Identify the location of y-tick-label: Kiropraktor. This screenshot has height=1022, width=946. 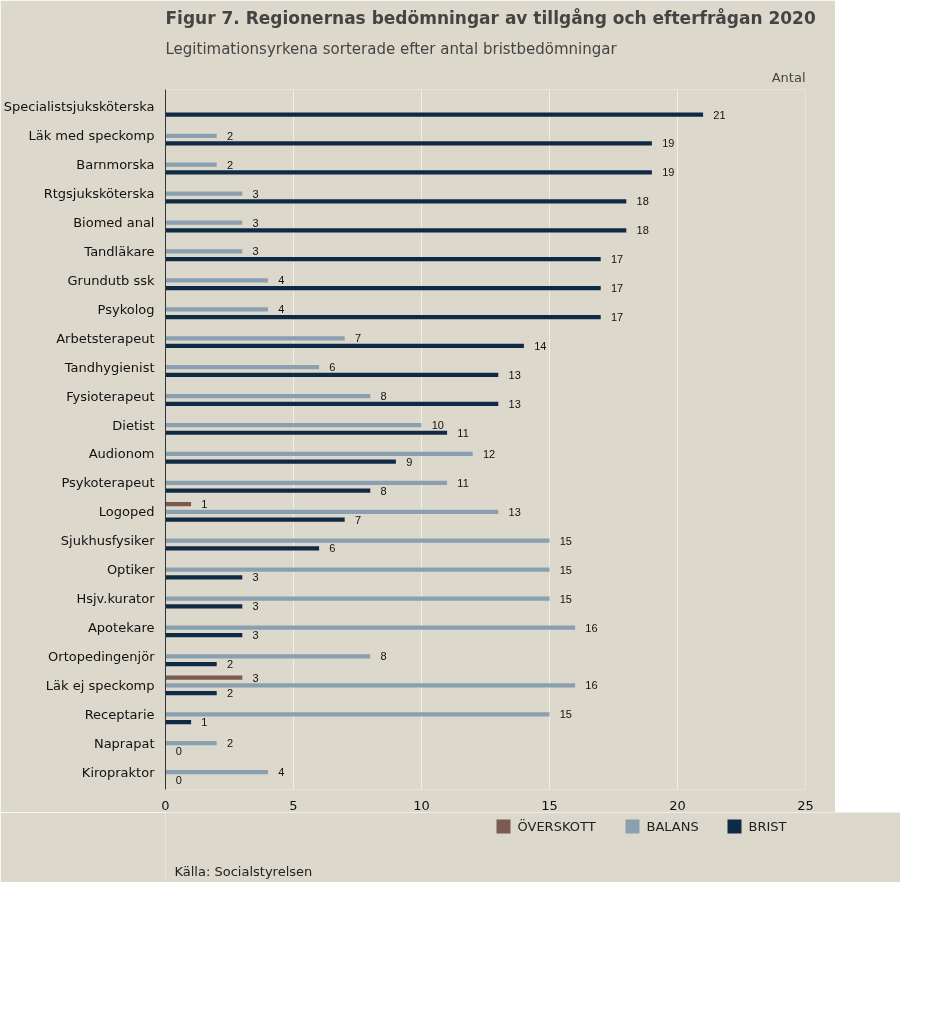
(118, 772).